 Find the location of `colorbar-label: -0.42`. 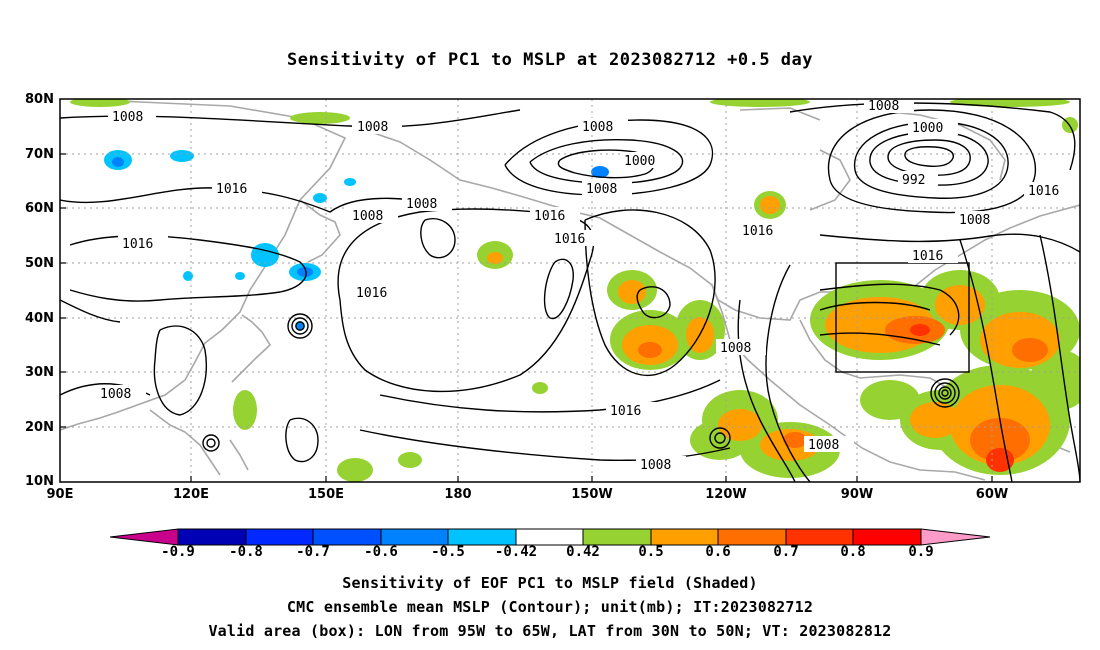

colorbar-label: -0.42 is located at coordinates (516, 552).